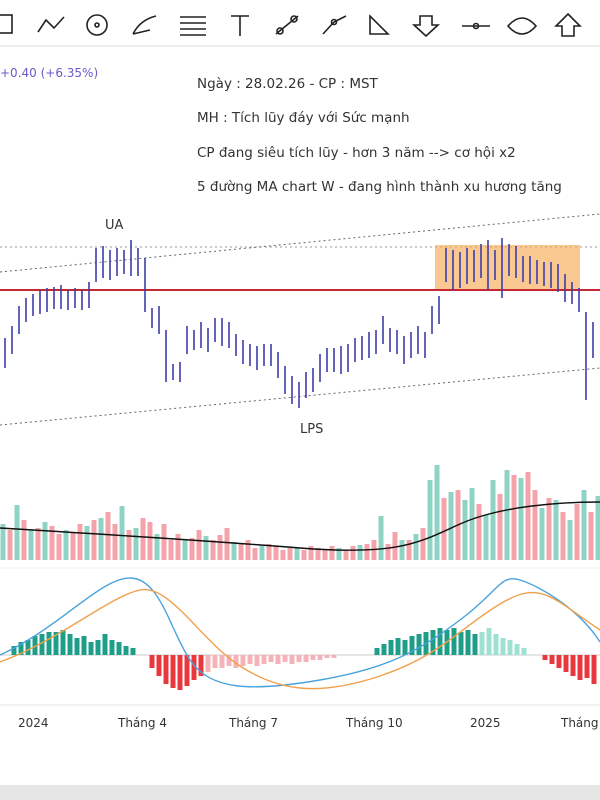  Describe the element at coordinates (312, 429) in the screenshot. I see `label-lps: LPS` at that location.